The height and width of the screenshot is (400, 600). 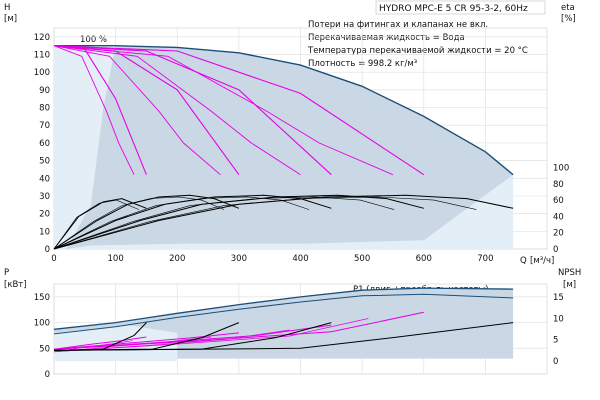 What do you see at coordinates (569, 273) in the screenshot?
I see `npsh-axis-name: NPSH` at bounding box center [569, 273].